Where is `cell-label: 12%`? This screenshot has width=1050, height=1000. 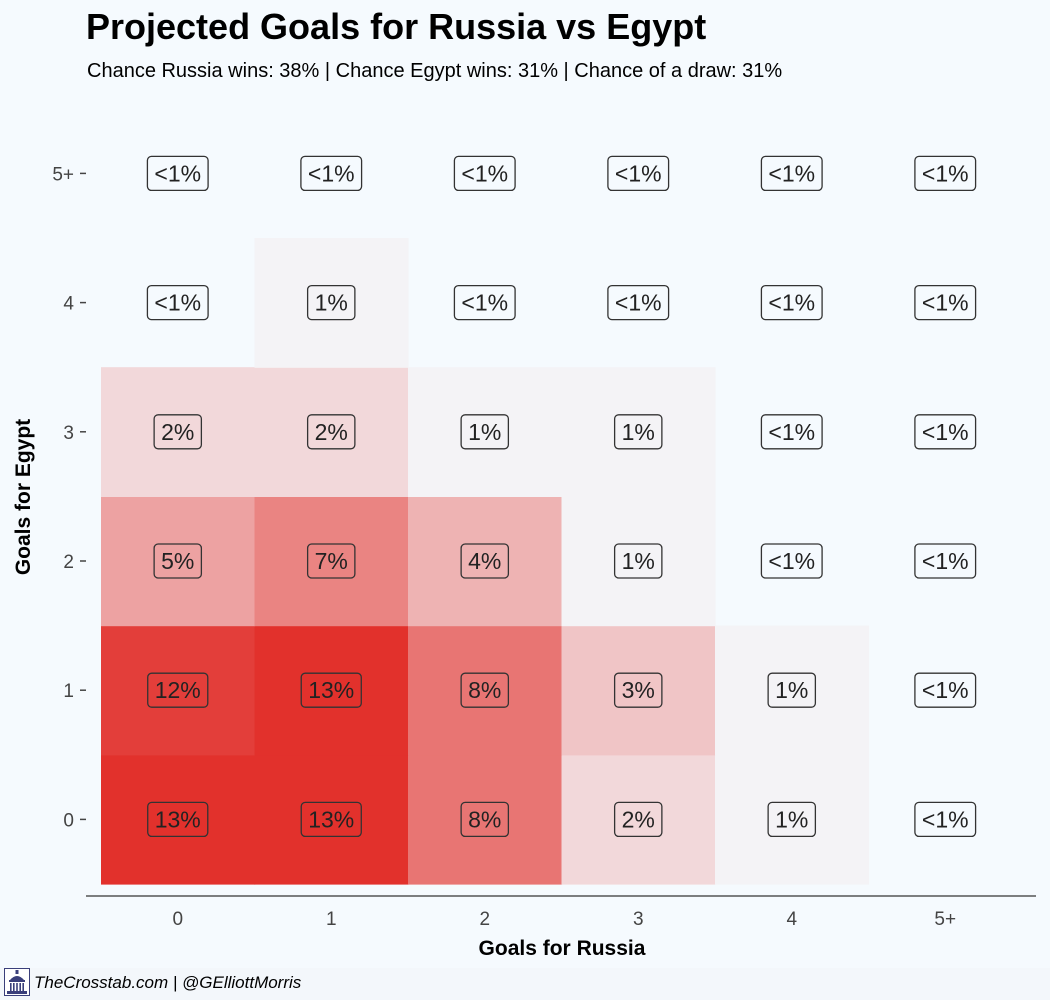
cell-label: 12% is located at coordinates (178, 690).